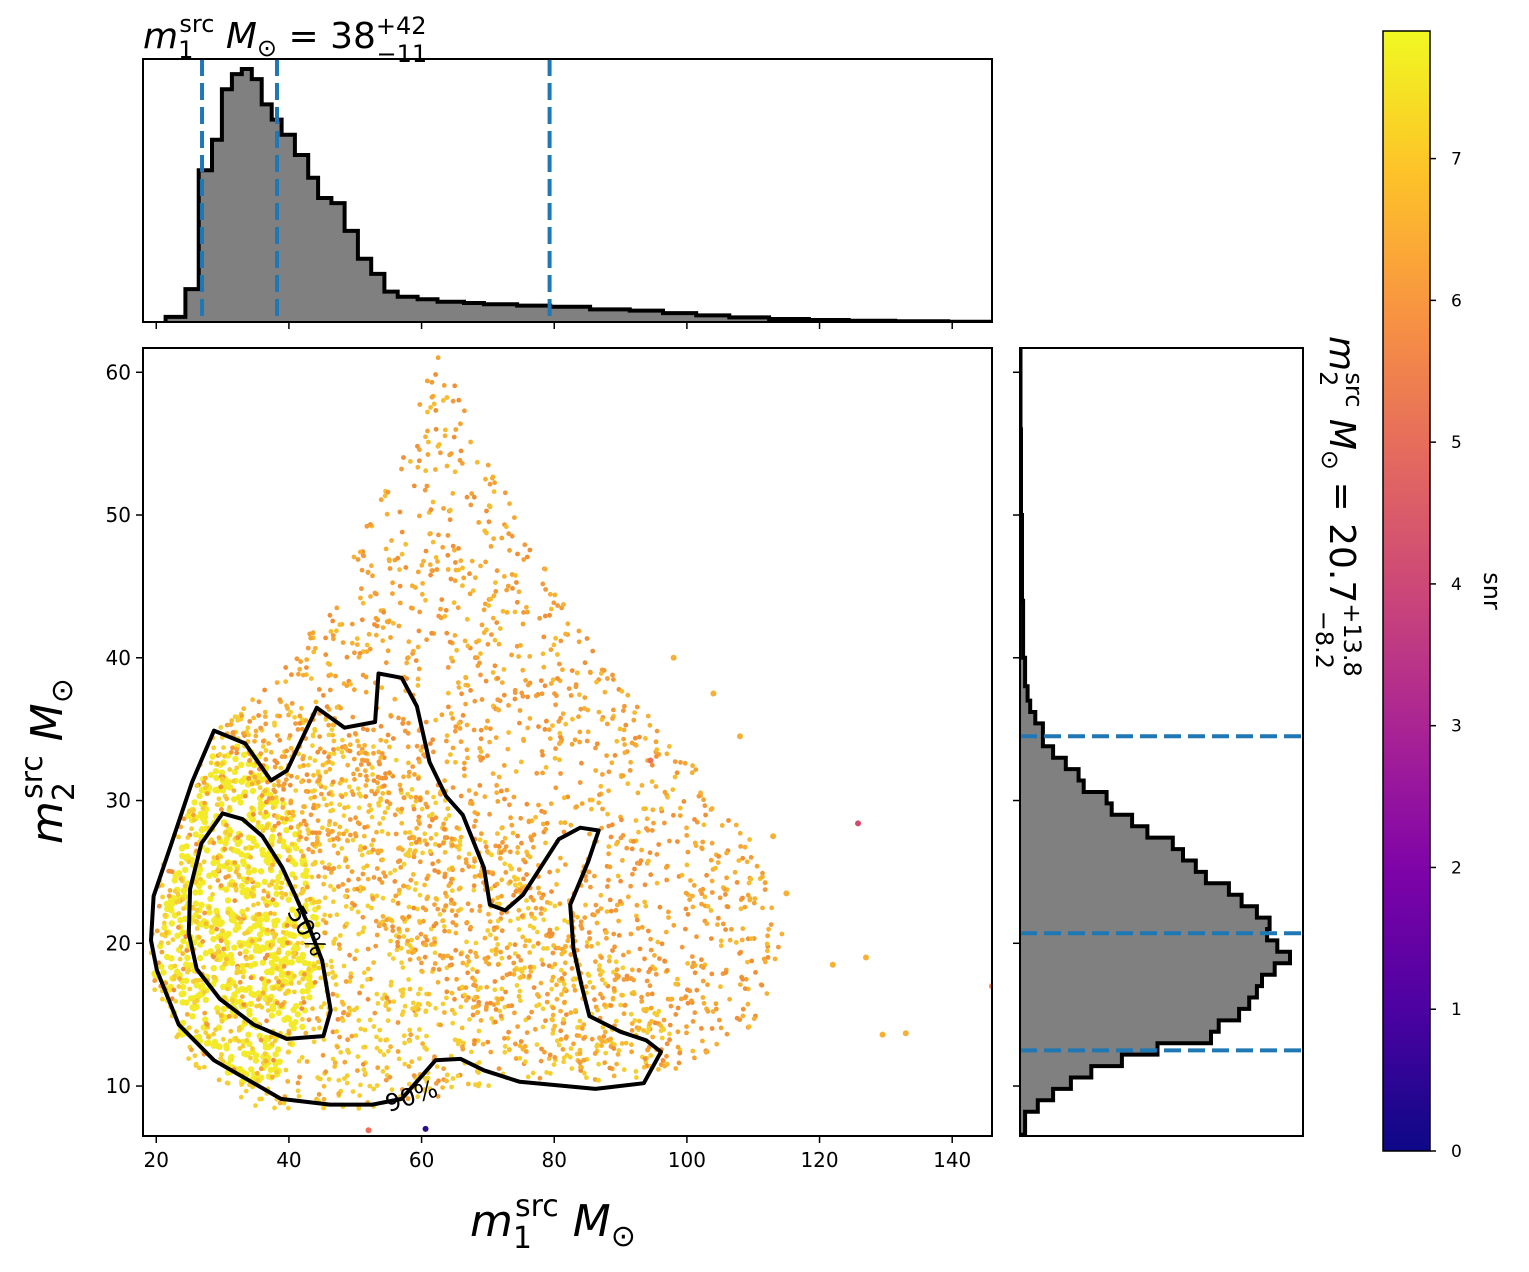 Image resolution: width=1529 pixels, height=1272 pixels. Describe the element at coordinates (118, 801) in the screenshot. I see `y-tick-label: 30` at that location.